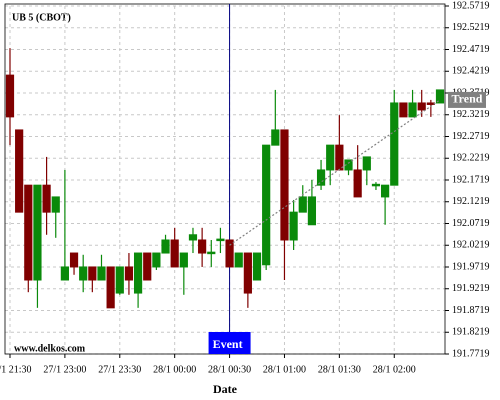 The image size is (500, 400). Describe the element at coordinates (394, 369) in the screenshot. I see `x-tick-label: 28/1 02:00` at that location.